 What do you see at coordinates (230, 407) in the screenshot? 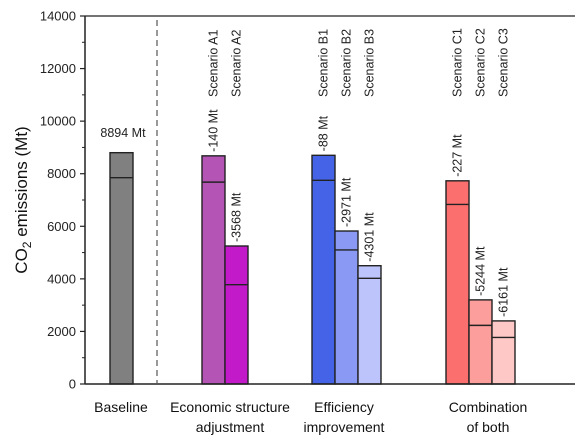
I see `group-label: Economic structure` at bounding box center [230, 407].